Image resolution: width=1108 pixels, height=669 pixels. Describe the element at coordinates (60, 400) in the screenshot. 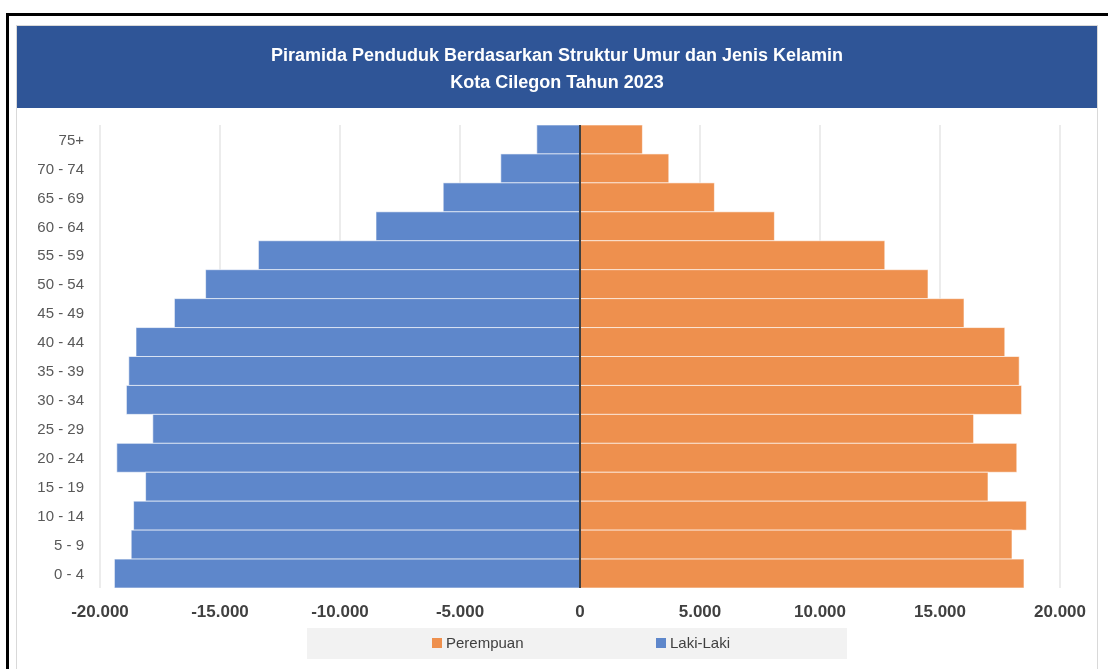

I see `y-tick-label: 30 - 34` at that location.